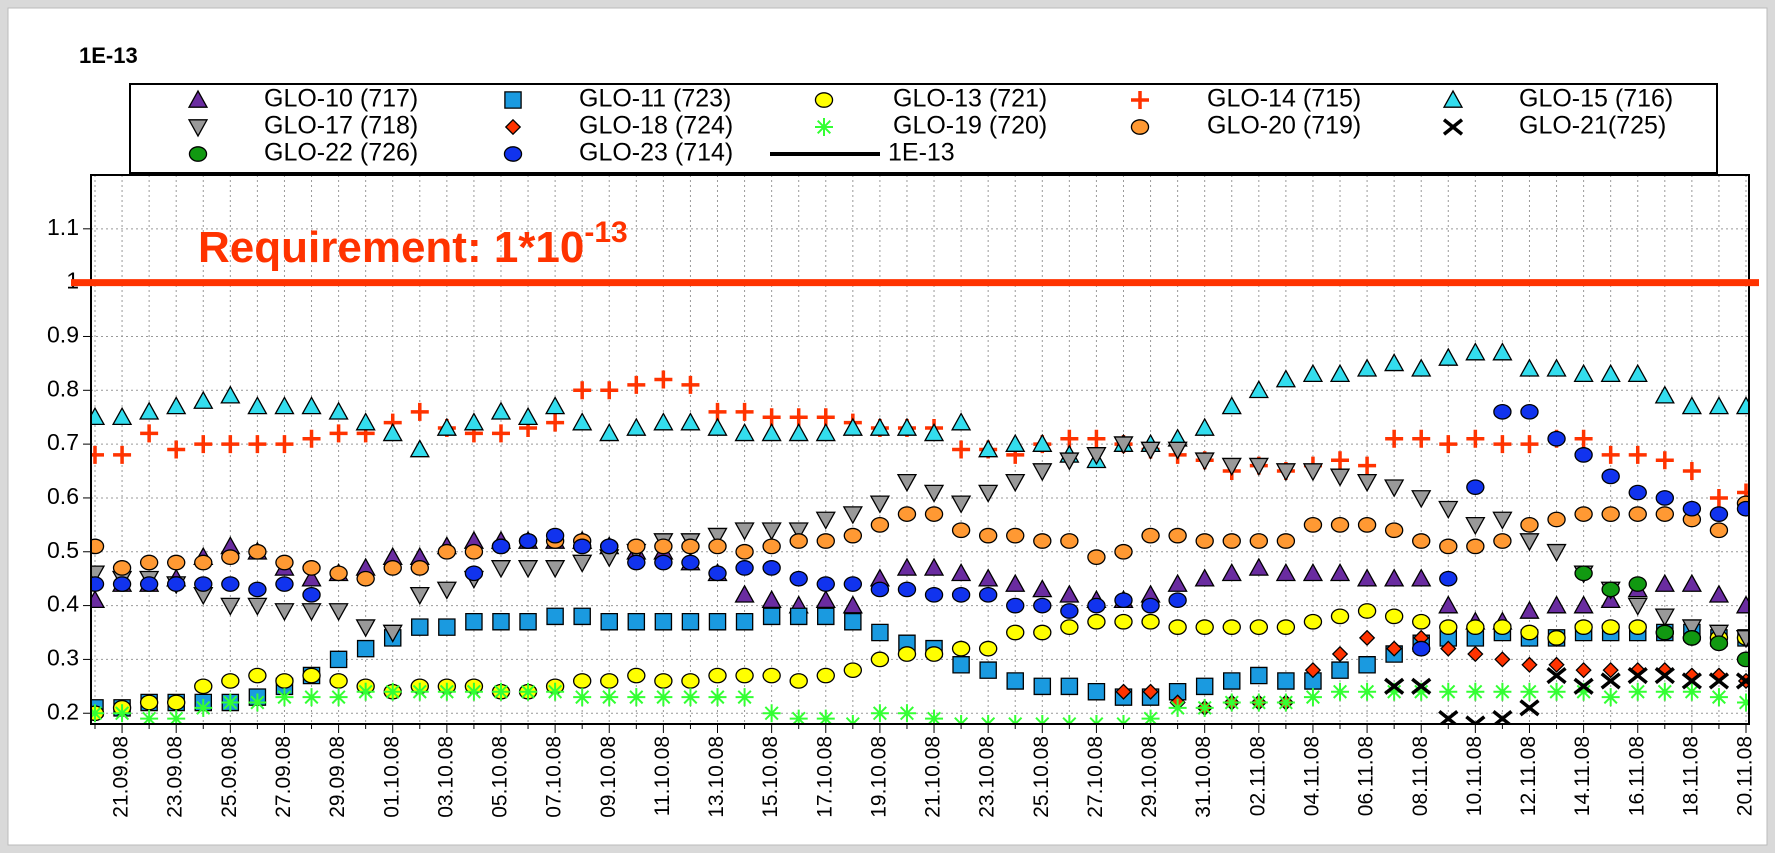 This screenshot has width=1775, height=853. What do you see at coordinates (716, 777) in the screenshot?
I see `x-tick-label: 13.10.08` at bounding box center [716, 777].